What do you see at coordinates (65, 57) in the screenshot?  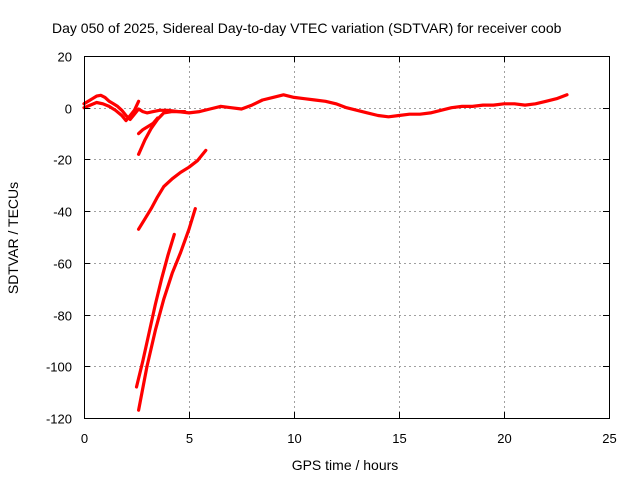 I see `y-tick-label: 20` at bounding box center [65, 57].